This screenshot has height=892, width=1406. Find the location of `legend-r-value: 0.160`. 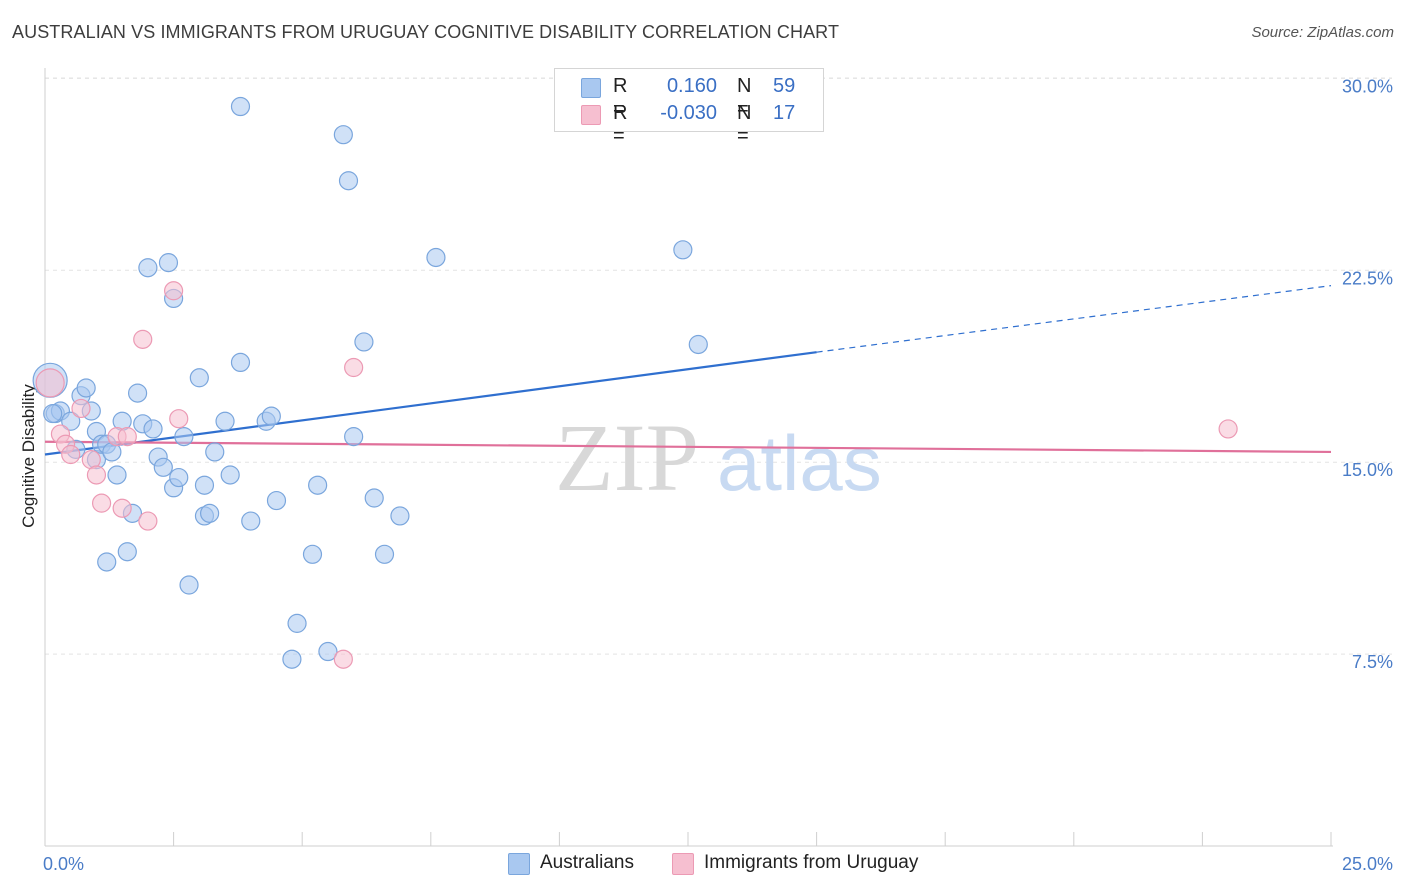

legend-r-value: 0.160 is located at coordinates (691, 86).